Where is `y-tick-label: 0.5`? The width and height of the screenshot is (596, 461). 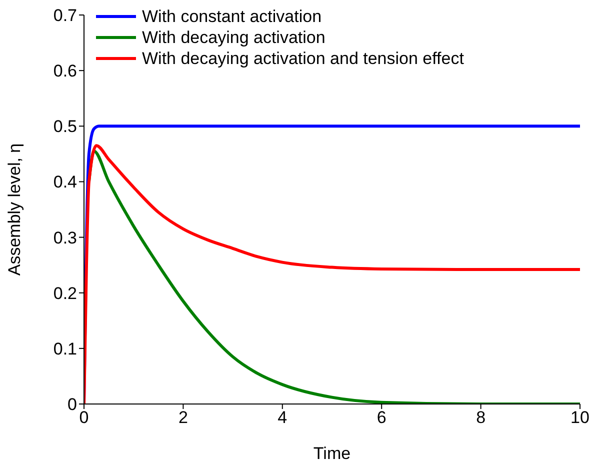 y-tick-label: 0.5 is located at coordinates (65, 126).